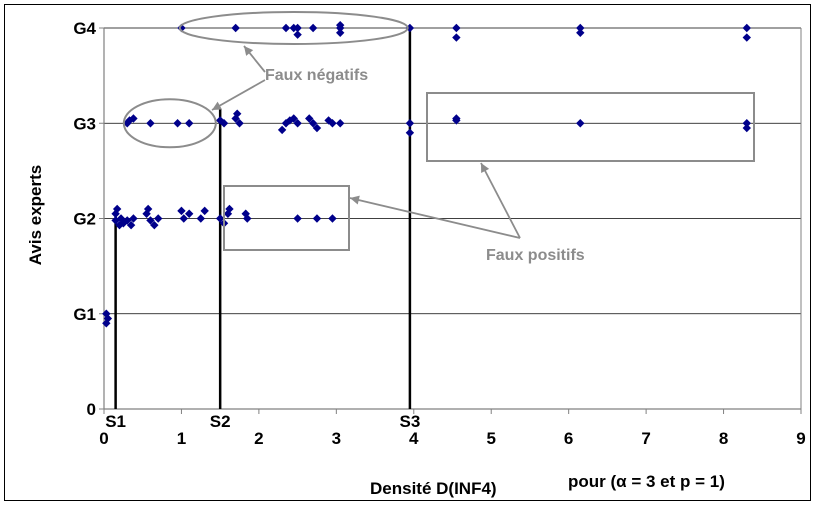 The height and width of the screenshot is (506, 816). Describe the element at coordinates (84, 314) in the screenshot. I see `y-tick-label-g1: G1` at that location.